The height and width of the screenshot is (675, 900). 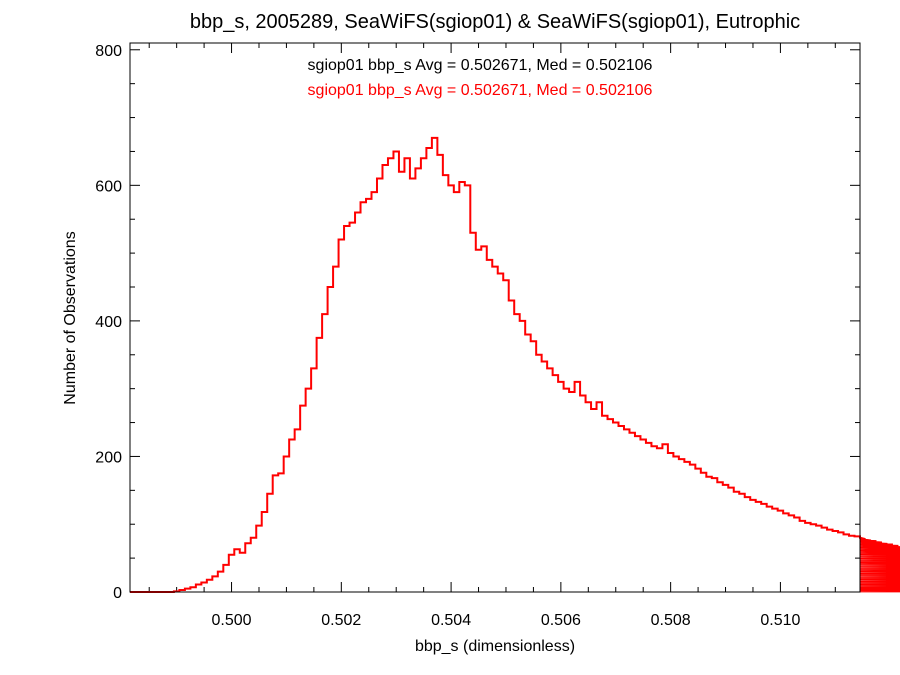 I want to click on y-tick-label: 400, so click(x=108, y=322).